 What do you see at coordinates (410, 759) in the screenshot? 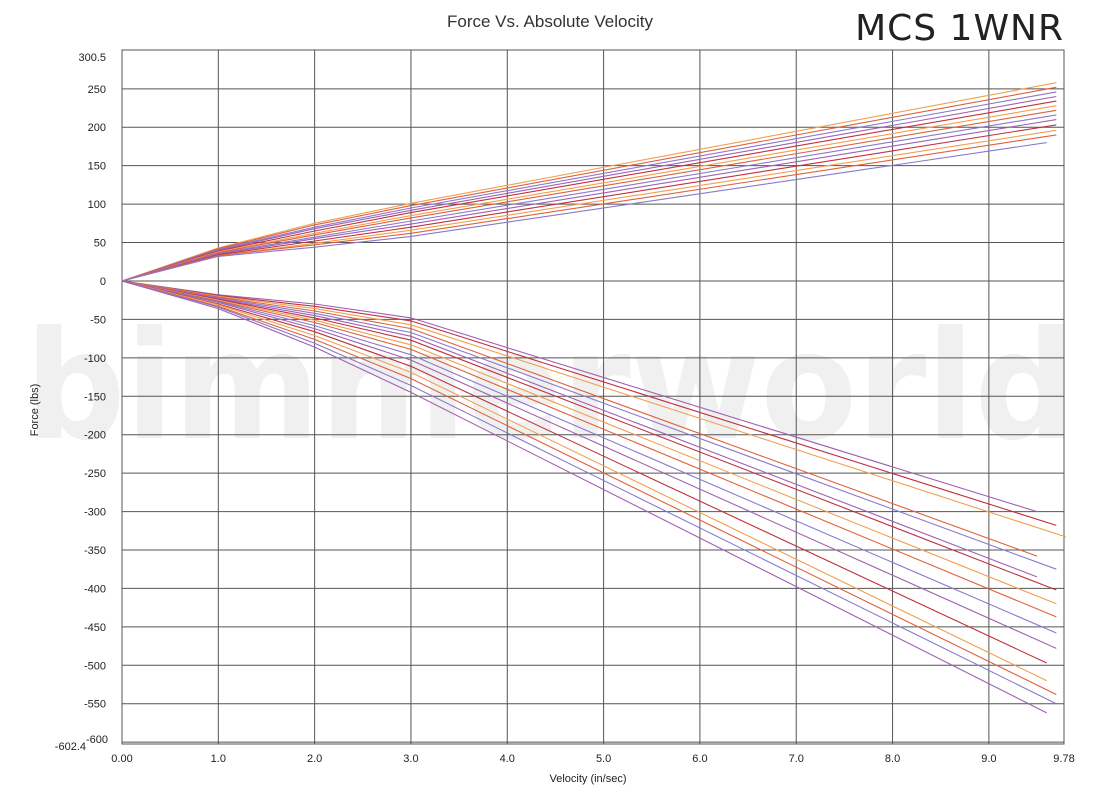
I see `x-tick-label: 3.0` at bounding box center [410, 759].